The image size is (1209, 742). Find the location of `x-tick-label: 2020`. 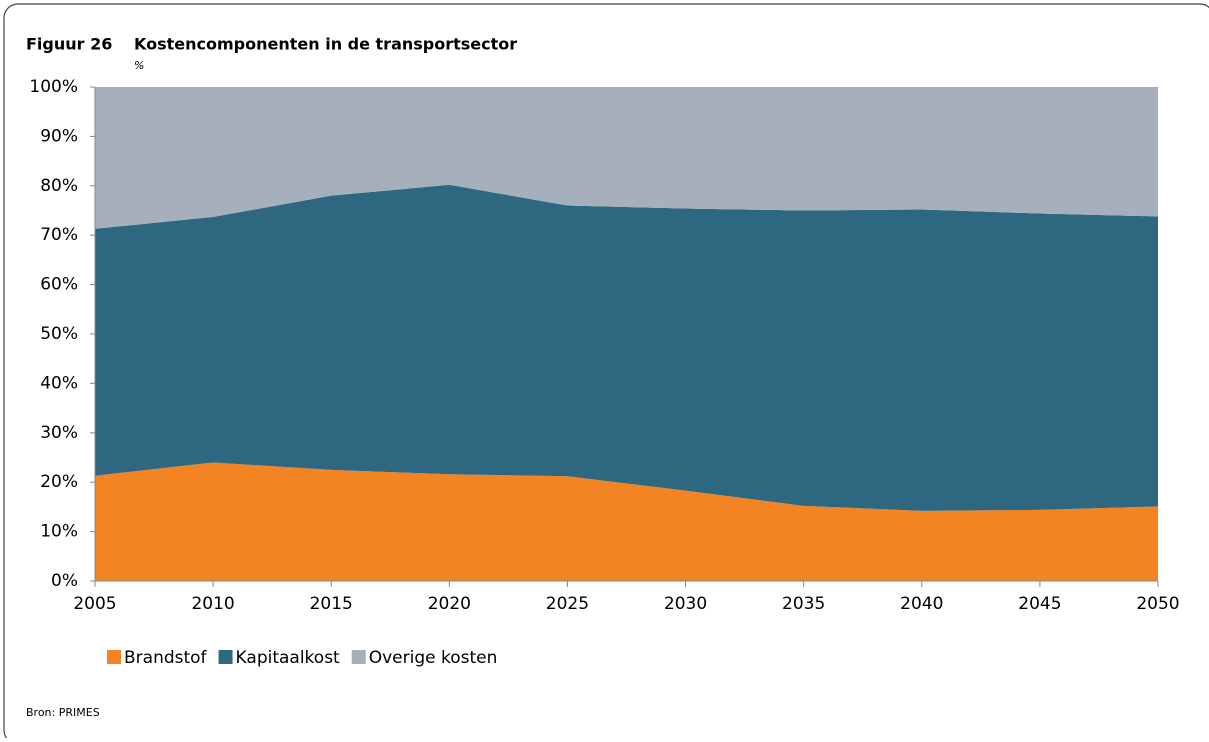

x-tick-label: 2020 is located at coordinates (449, 604).